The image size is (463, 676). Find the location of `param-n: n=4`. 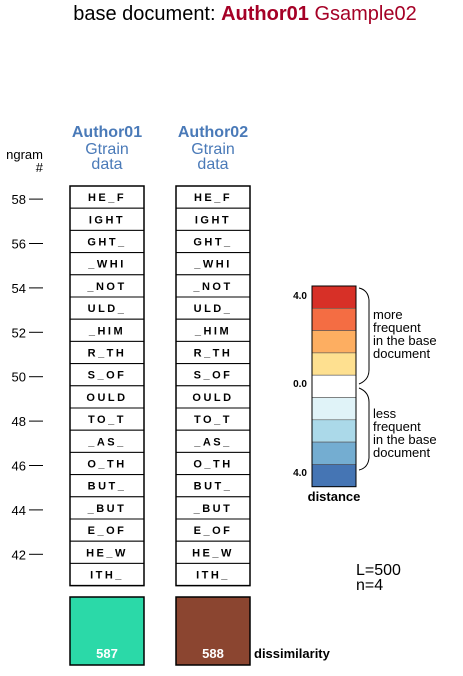

param-n: n=4 is located at coordinates (369, 585).